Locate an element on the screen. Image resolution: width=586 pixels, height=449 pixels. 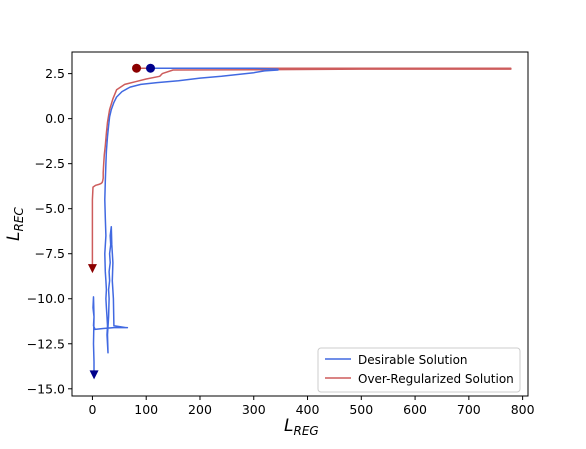
y-tick-label: −2.5 is located at coordinates (50, 163).